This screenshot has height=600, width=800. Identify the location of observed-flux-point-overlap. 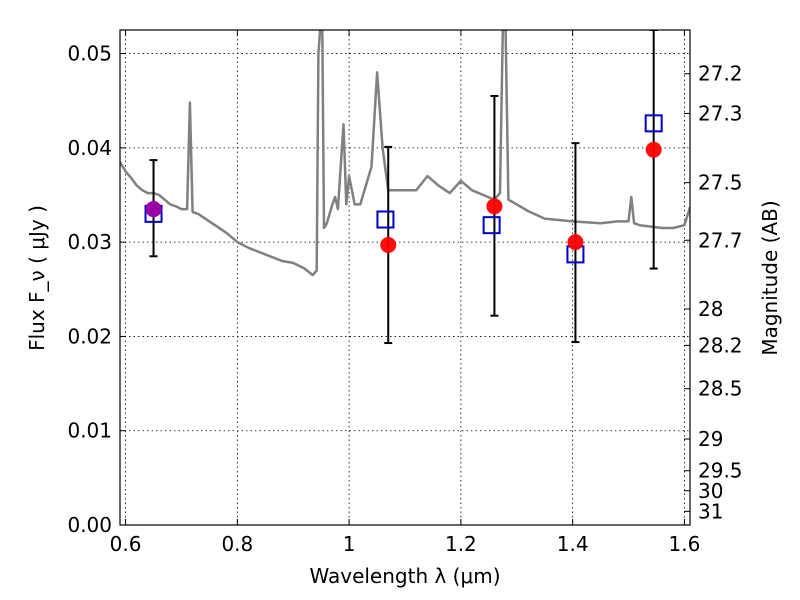
(153, 209).